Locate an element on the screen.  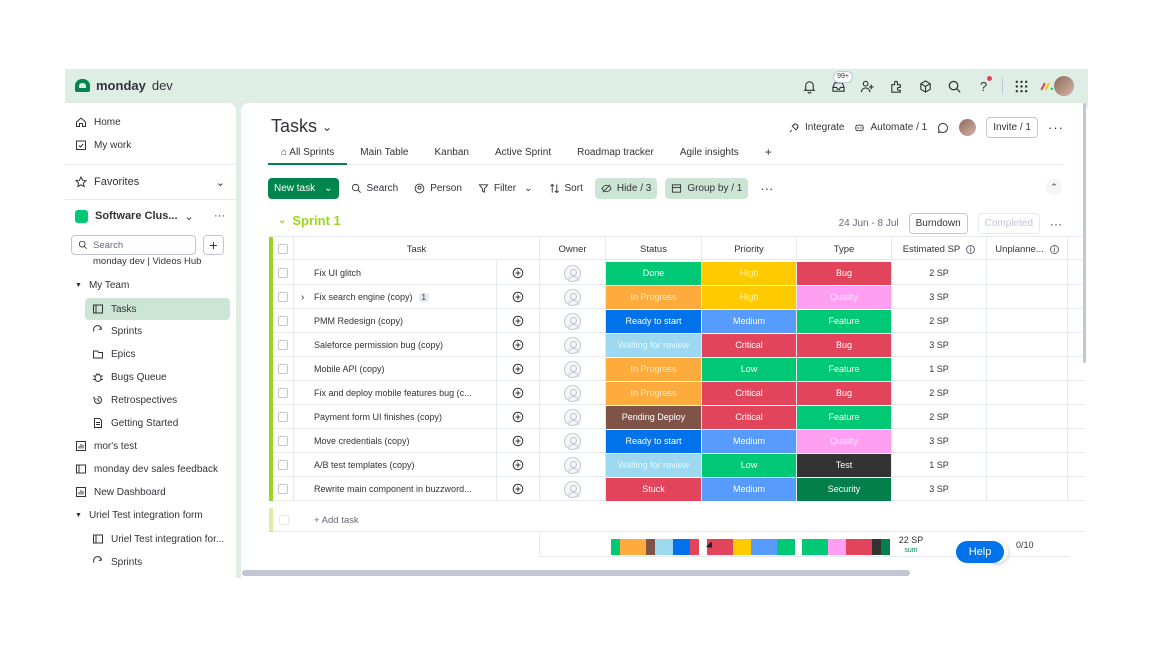
select-all-checkbox is located at coordinates (283, 249).